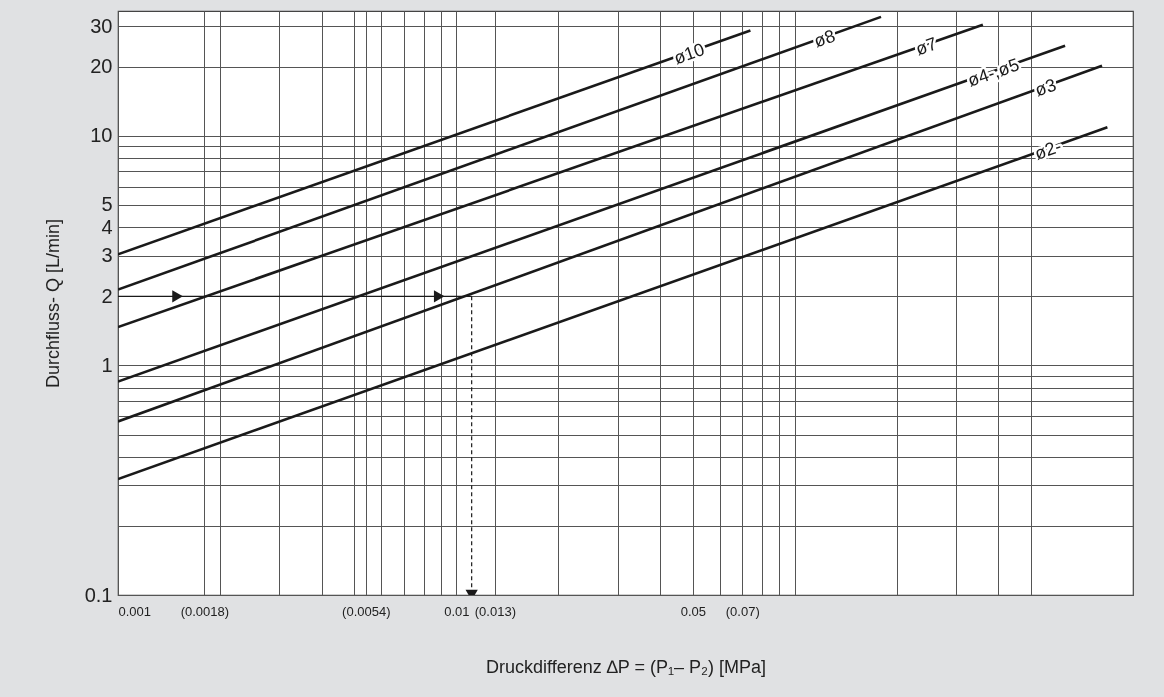  I want to click on x-tick-label: 0.05, so click(693, 611).